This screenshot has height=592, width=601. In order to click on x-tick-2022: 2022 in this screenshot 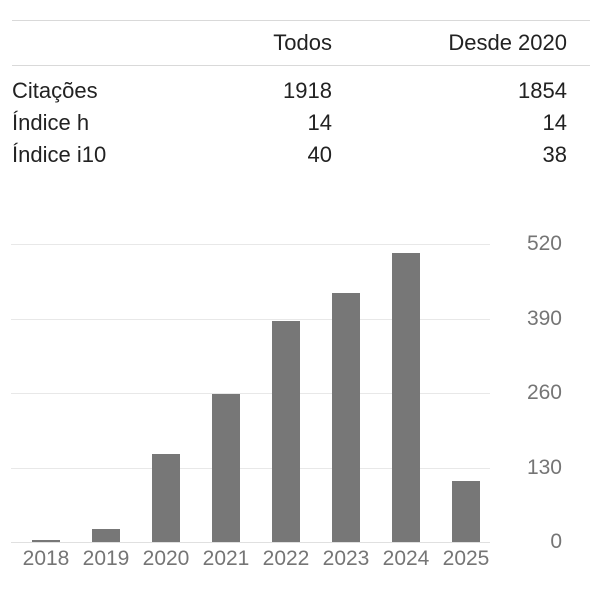, I will do `click(286, 558)`.